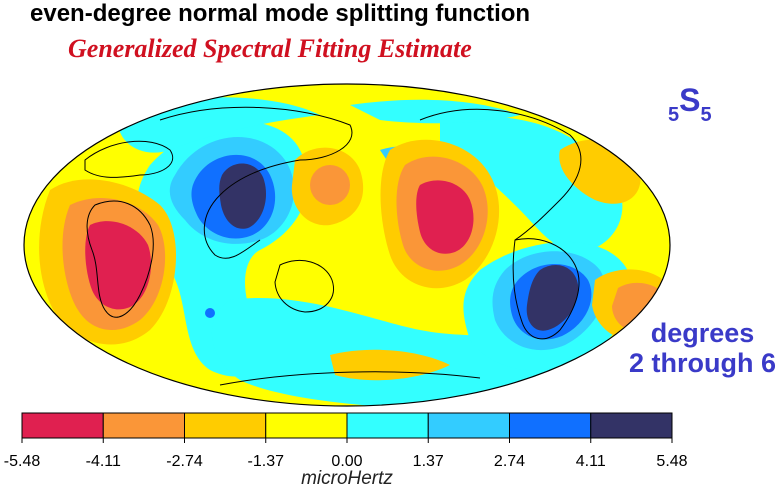 This screenshot has width=784, height=490. Describe the element at coordinates (103, 461) in the screenshot. I see `colorbar-tick-label: -4.11` at that location.